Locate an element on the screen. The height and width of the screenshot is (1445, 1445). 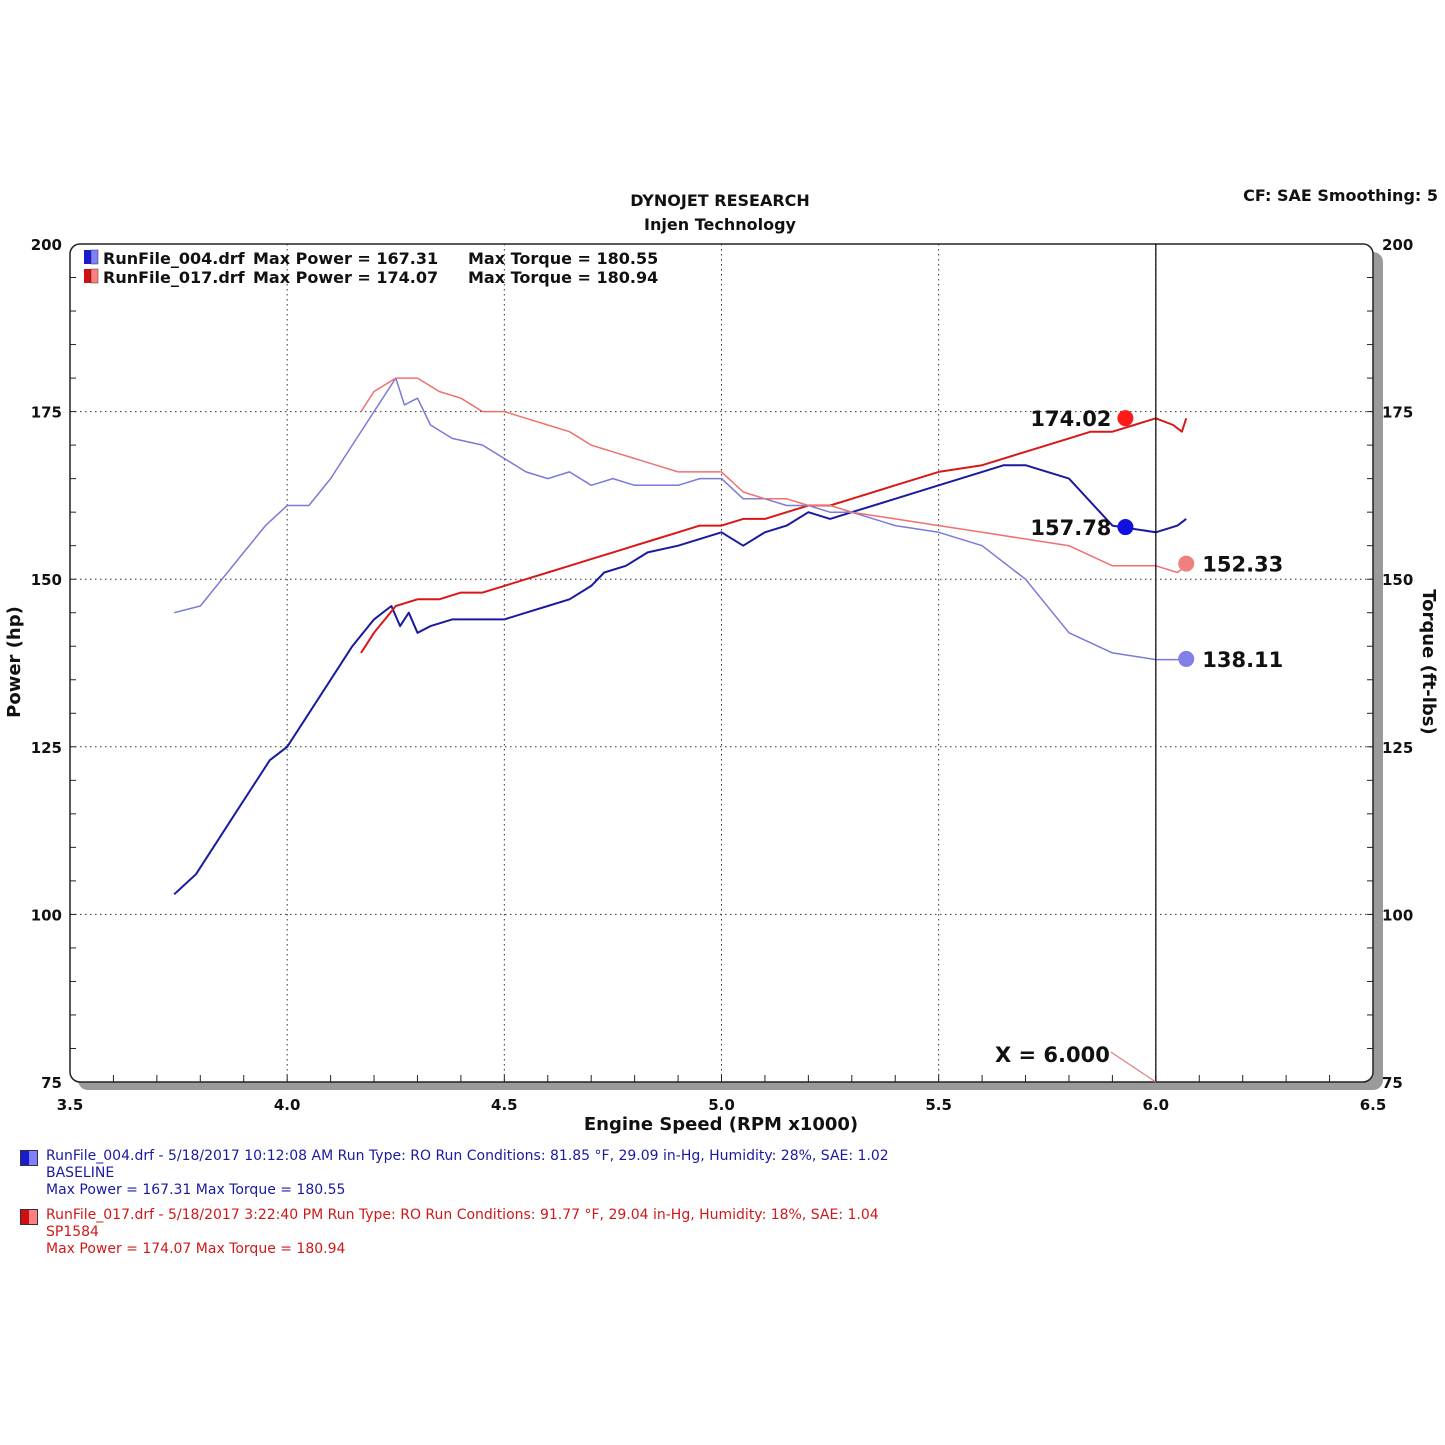
run-details-name: SP1584 is located at coordinates (72, 1232).